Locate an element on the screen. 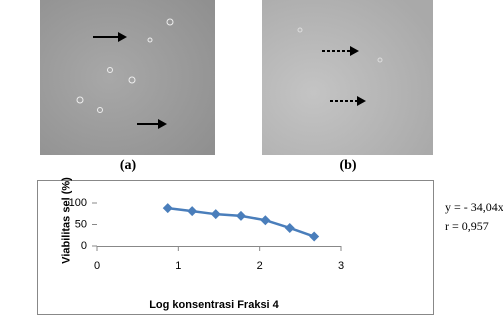 Image resolution: width=503 pixels, height=316 pixels. annotation: y = - 34,04x+122,8 is located at coordinates (474, 207).